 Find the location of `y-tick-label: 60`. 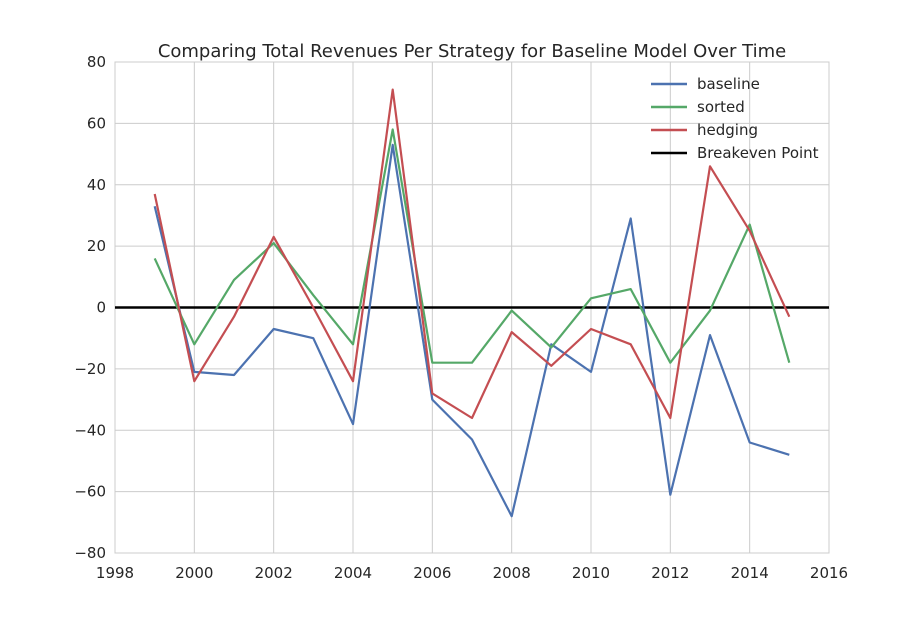

y-tick-label: 60 is located at coordinates (96, 123).